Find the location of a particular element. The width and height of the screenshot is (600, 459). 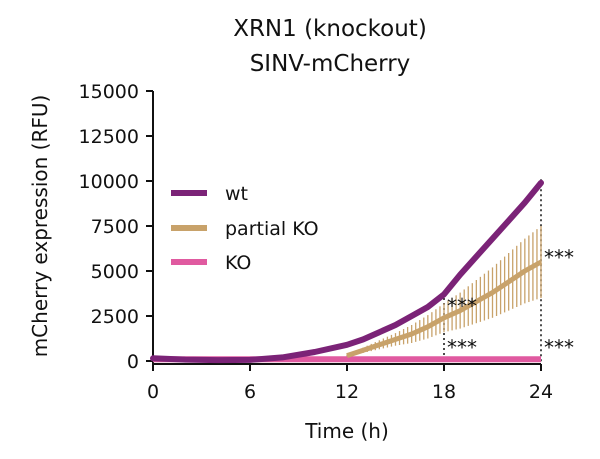

significance-annotation-0: *** is located at coordinates (462, 306).